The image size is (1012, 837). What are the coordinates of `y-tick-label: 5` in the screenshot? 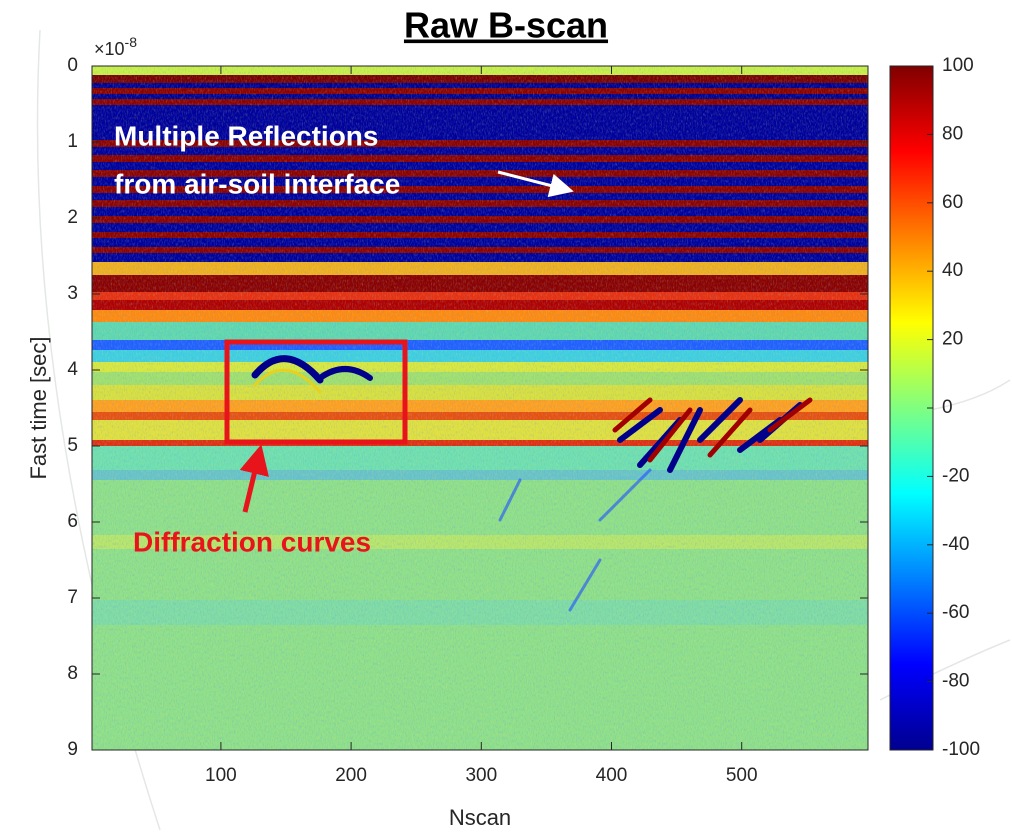 It's located at (72, 445).